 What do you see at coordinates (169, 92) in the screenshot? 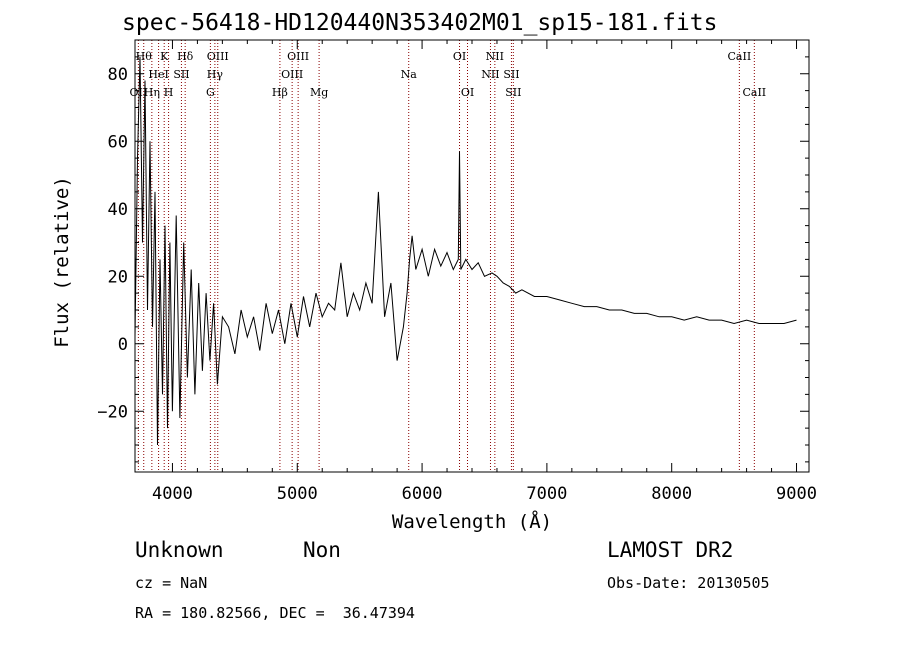
I see `line-marker-label: H` at bounding box center [169, 92].